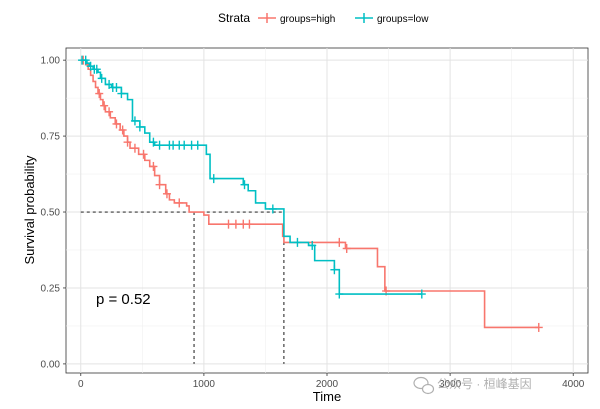  Describe the element at coordinates (234, 18) in the screenshot. I see `legend-title: Strata` at that location.